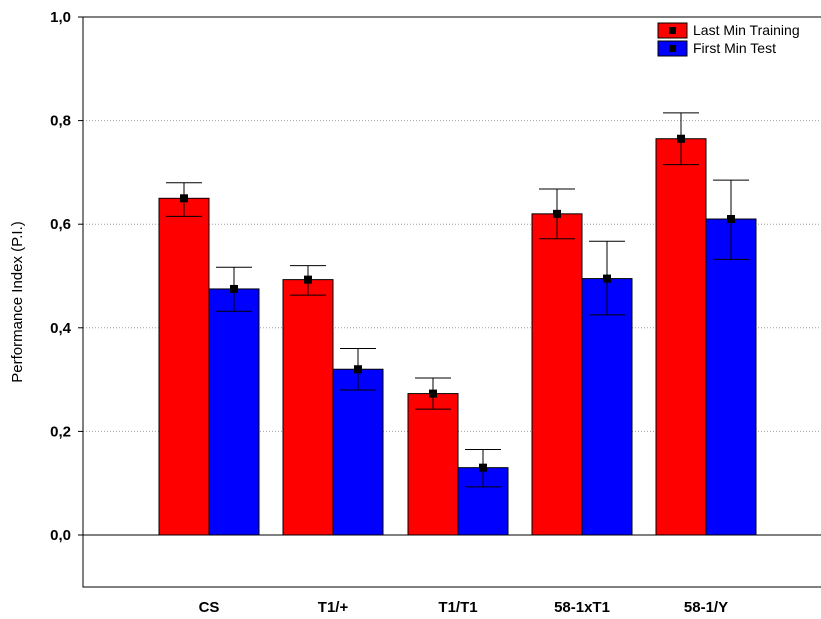 This screenshot has height=619, width=821. What do you see at coordinates (17, 301) in the screenshot?
I see `y-axis-label: Performance Index (P.I.)` at bounding box center [17, 301].